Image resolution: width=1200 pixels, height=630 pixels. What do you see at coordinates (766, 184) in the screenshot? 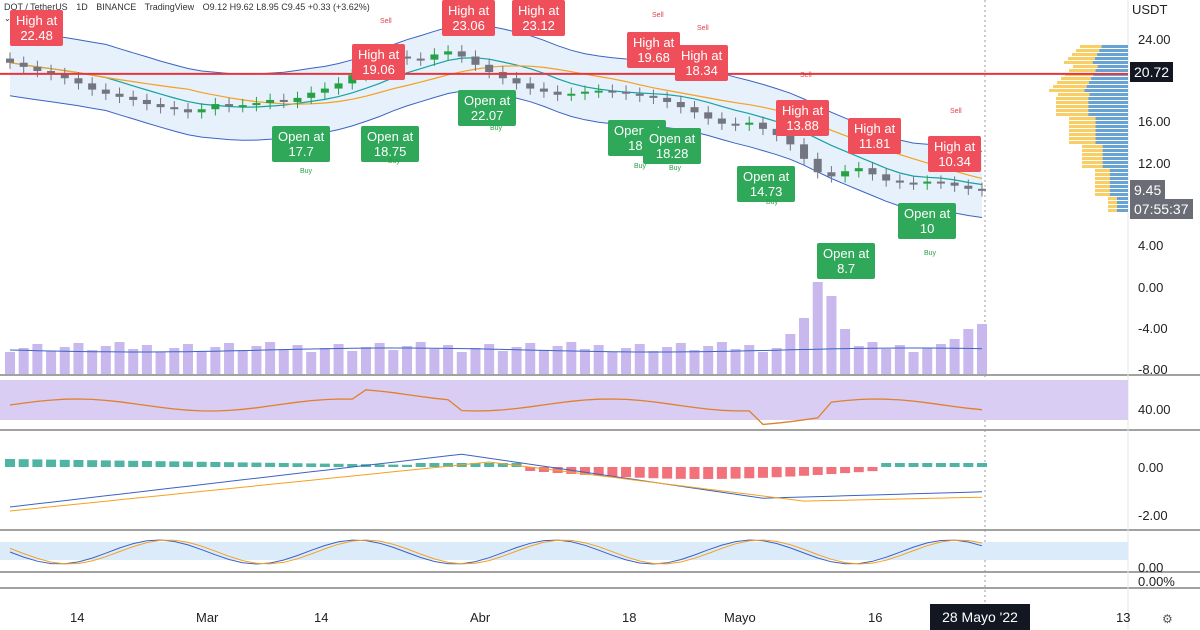
I see `buy-signal-label: Open at 14.73` at bounding box center [766, 184].